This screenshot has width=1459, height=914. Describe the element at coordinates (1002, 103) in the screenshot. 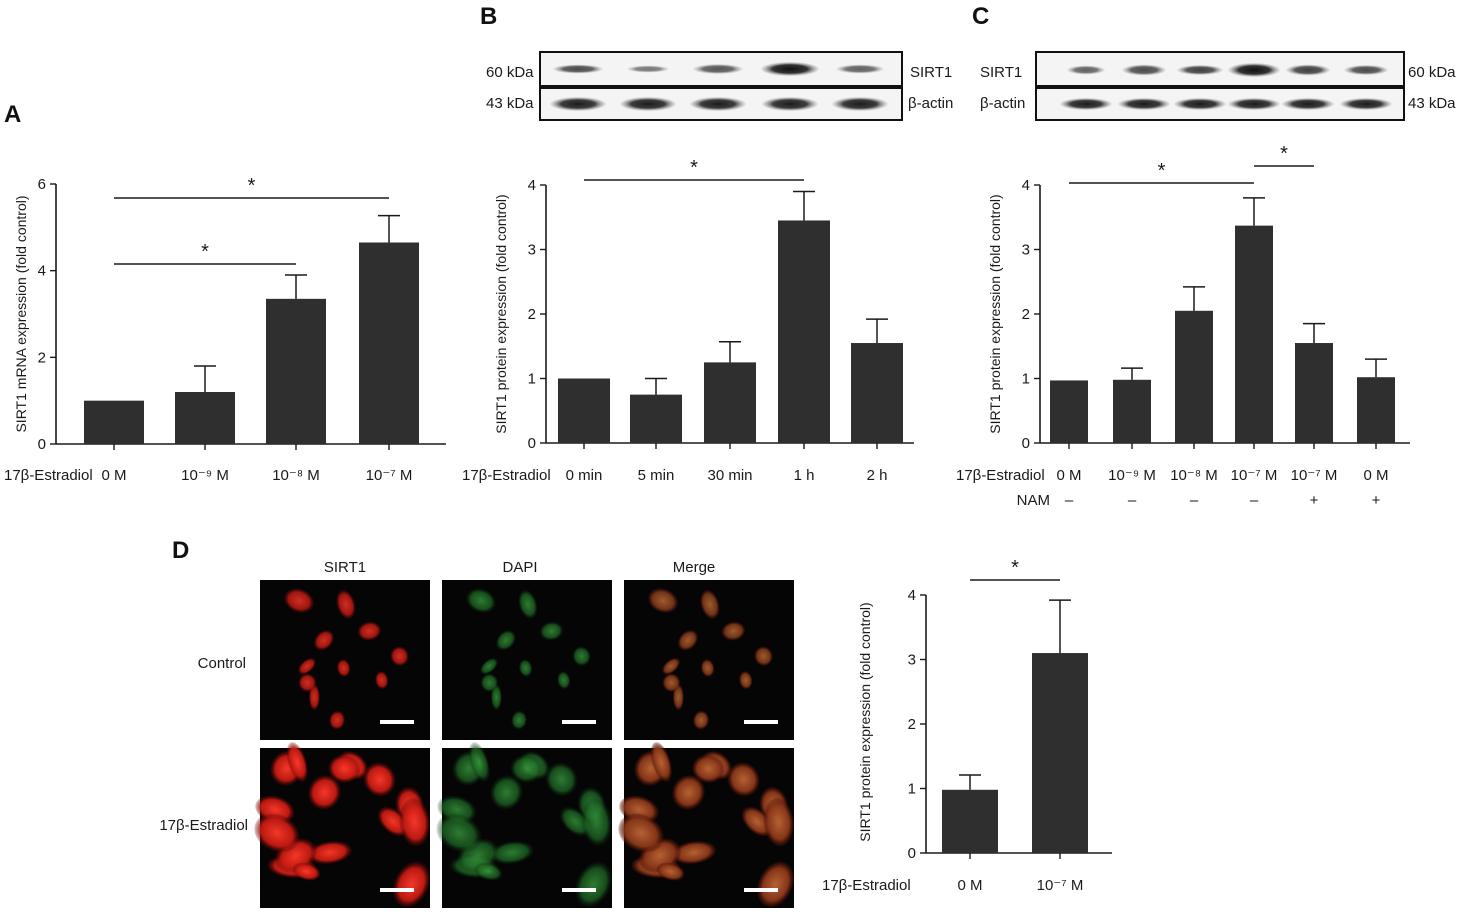

I see `blot-c-actin-label: β-actin` at that location.